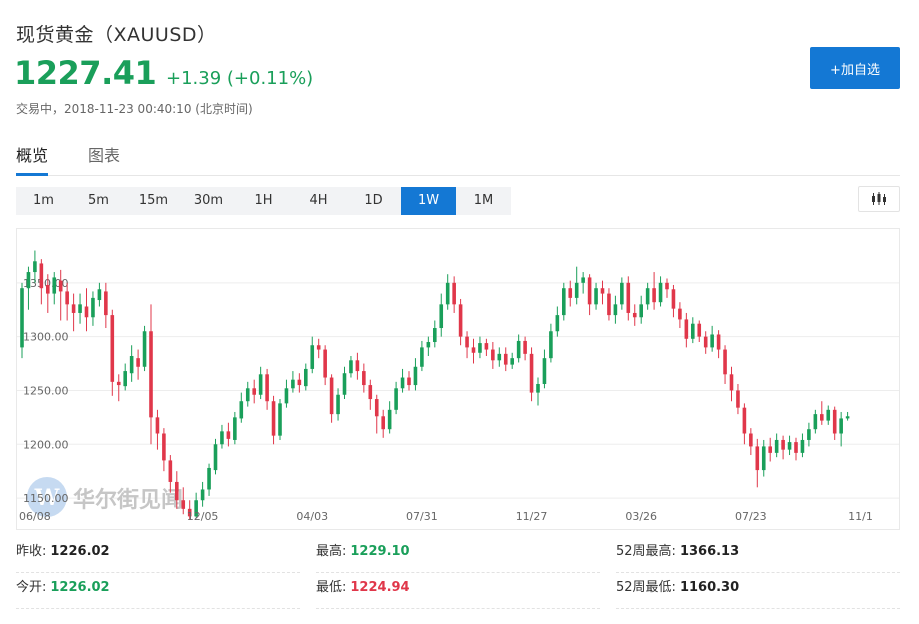 The image size is (919, 624). I want to click on period-1h: 1H, so click(263, 200).